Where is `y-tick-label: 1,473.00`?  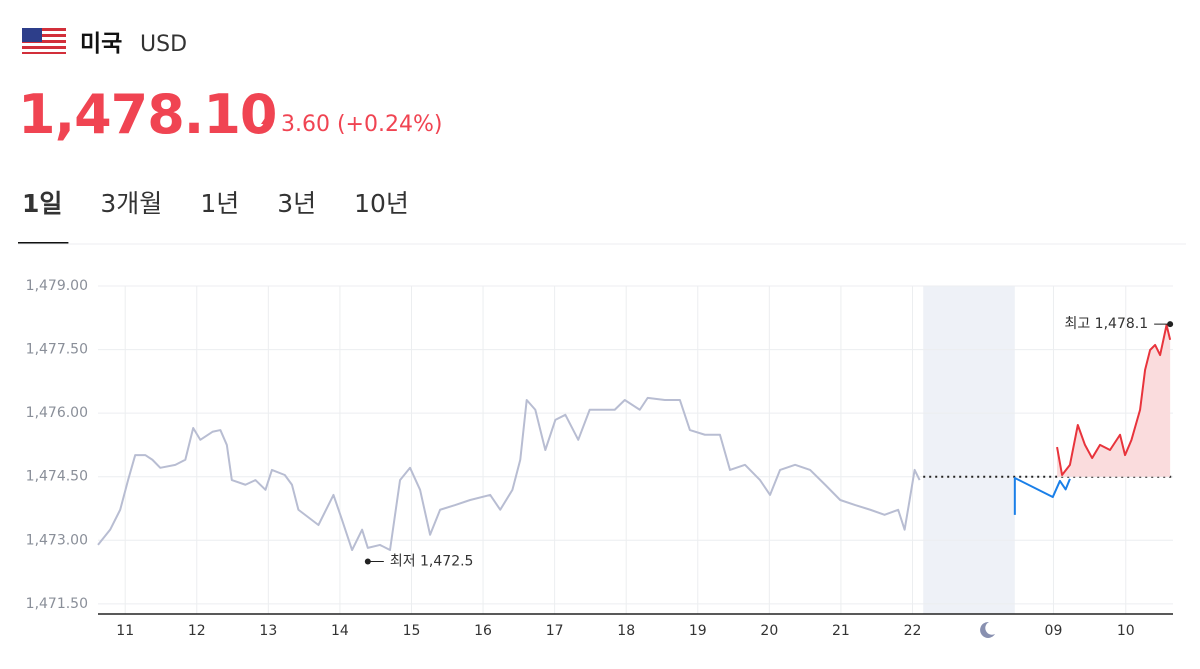
y-tick-label: 1,473.00 is located at coordinates (57, 540).